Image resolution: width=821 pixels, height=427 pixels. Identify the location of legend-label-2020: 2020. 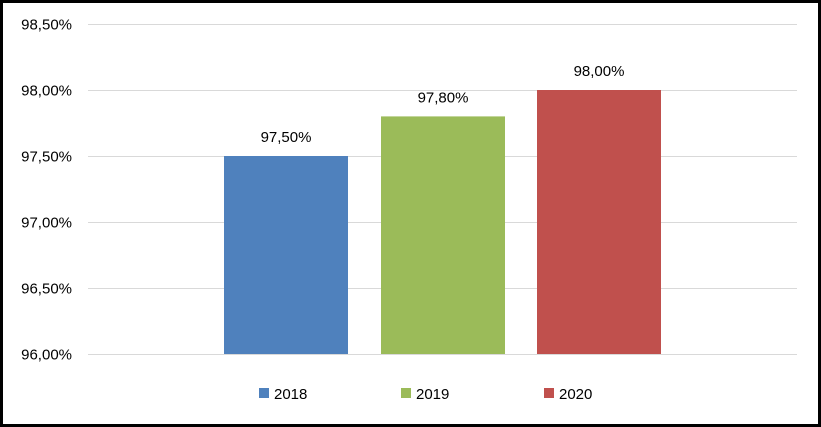
(575, 394).